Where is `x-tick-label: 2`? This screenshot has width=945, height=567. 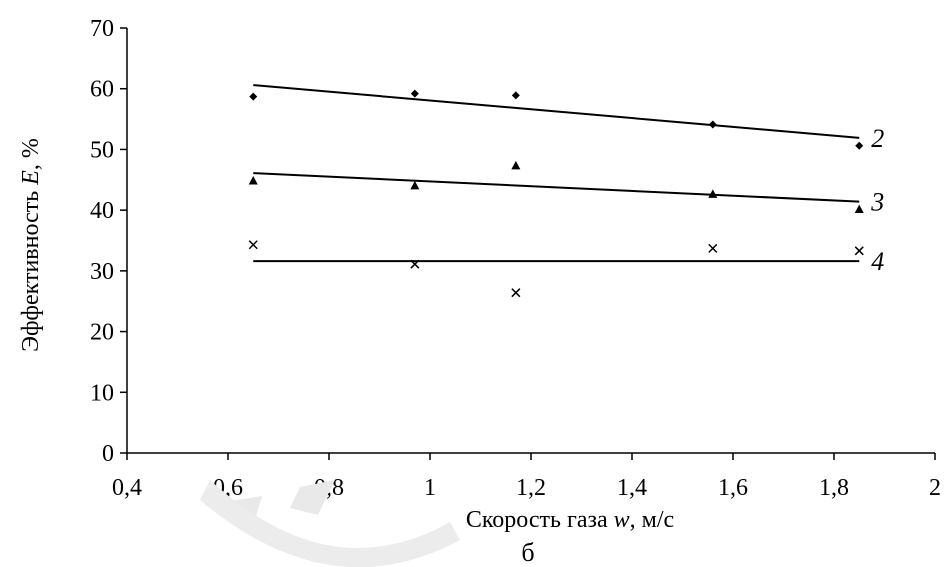
x-tick-label: 2 is located at coordinates (935, 488).